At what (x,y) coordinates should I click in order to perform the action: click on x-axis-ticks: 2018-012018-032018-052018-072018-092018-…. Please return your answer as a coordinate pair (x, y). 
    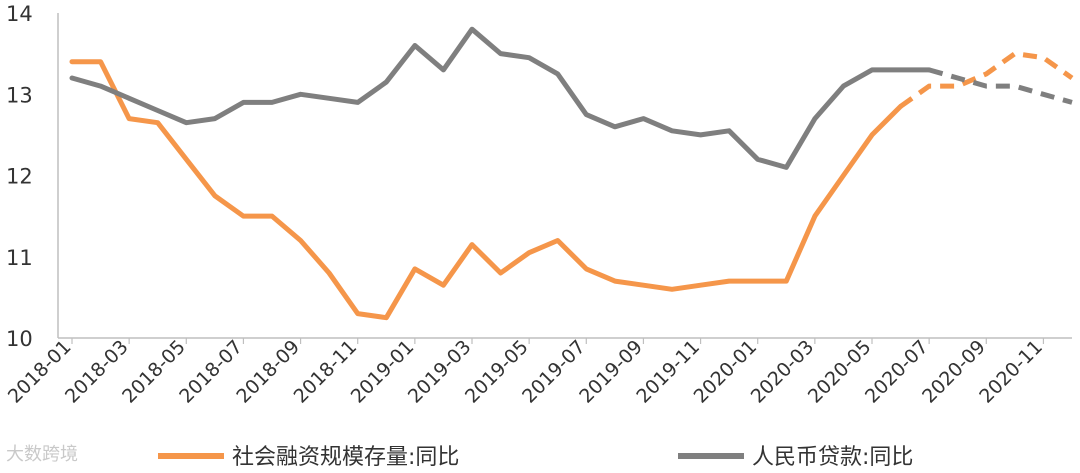
    Looking at the image, I should click on (525, 372).